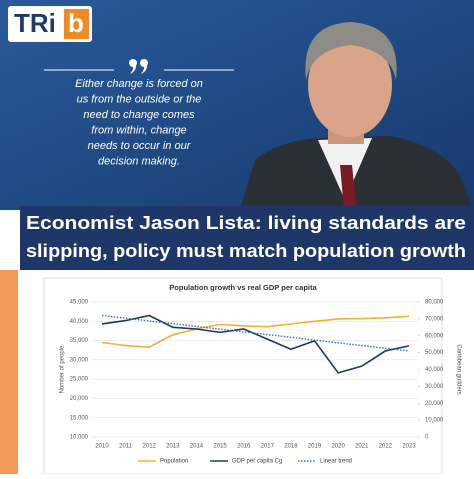  What do you see at coordinates (268, 447) in the screenshot?
I see `x-tick-label: 2017` at bounding box center [268, 447].